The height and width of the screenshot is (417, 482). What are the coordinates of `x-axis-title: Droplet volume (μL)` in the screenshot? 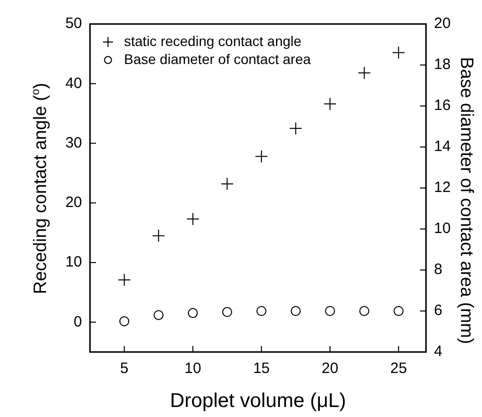 It's located at (258, 401).